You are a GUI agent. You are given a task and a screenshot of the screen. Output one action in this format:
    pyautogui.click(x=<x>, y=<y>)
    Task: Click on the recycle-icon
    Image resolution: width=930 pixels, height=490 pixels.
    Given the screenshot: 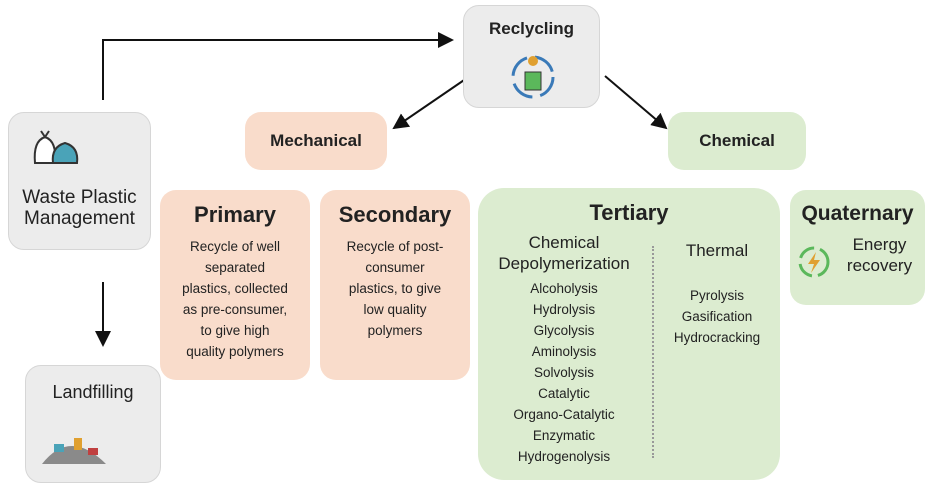 What is the action you would take?
    pyautogui.click(x=533, y=77)
    